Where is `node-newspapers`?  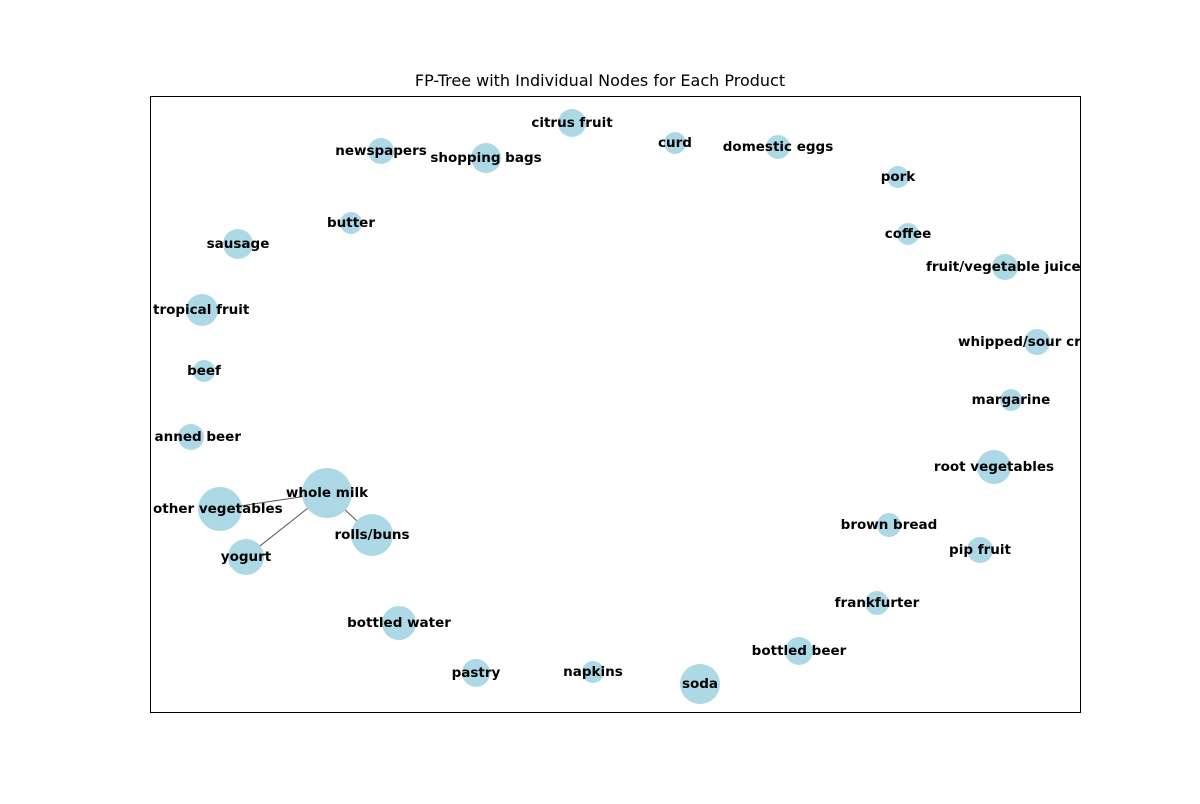
node-newspapers is located at coordinates (381, 151).